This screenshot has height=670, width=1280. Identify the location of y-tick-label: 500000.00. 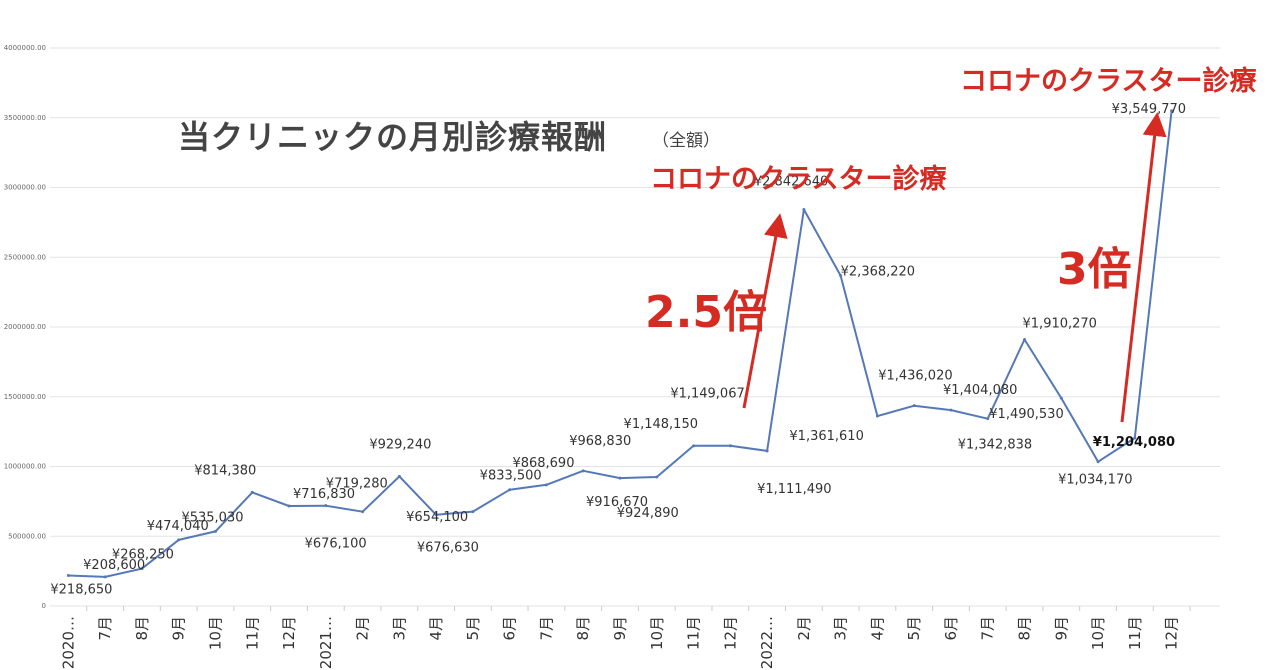
(27, 536).